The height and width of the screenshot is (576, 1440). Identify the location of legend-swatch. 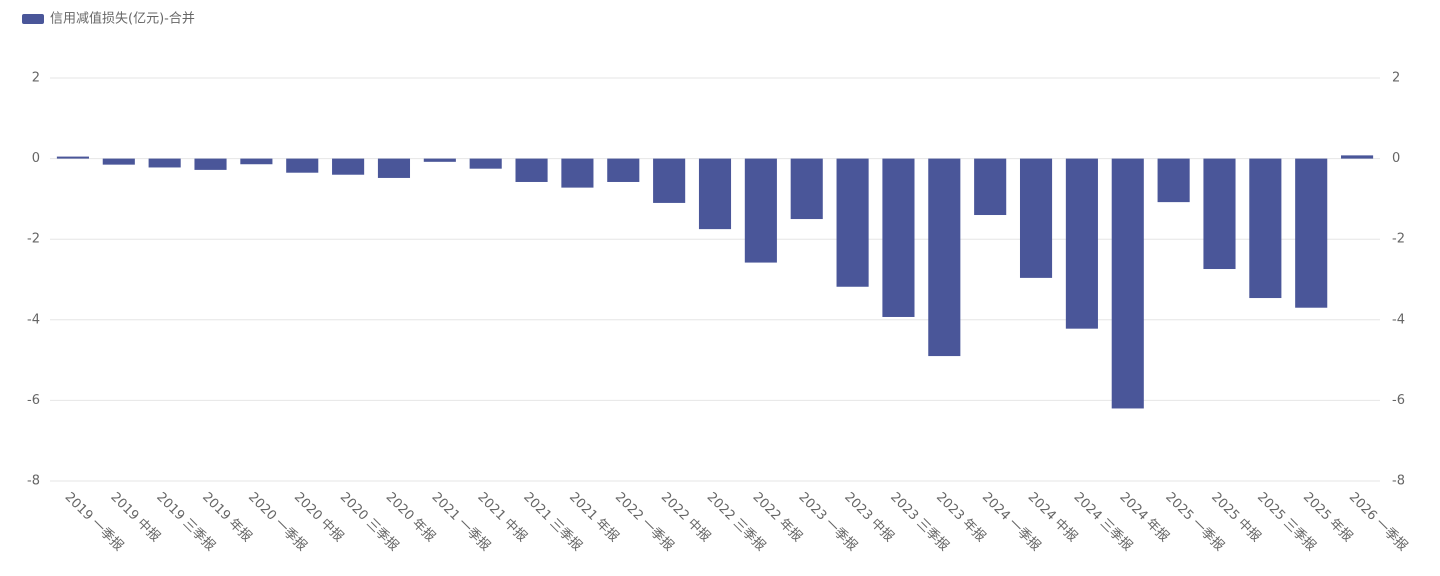
(33, 19).